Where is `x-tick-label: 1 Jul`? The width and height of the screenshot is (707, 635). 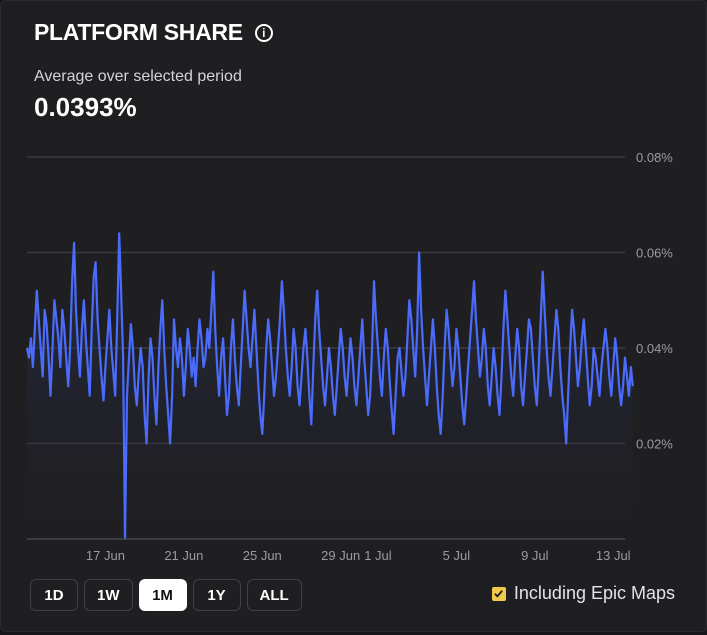 x-tick-label: 1 Jul is located at coordinates (378, 555).